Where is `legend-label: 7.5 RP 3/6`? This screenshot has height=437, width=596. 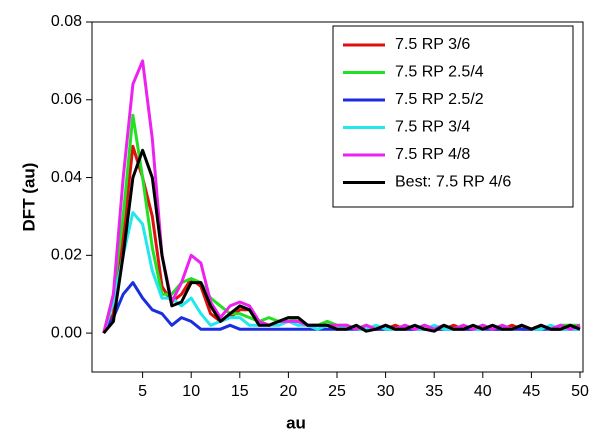 legend-label: 7.5 RP 3/6 is located at coordinates (432, 44).